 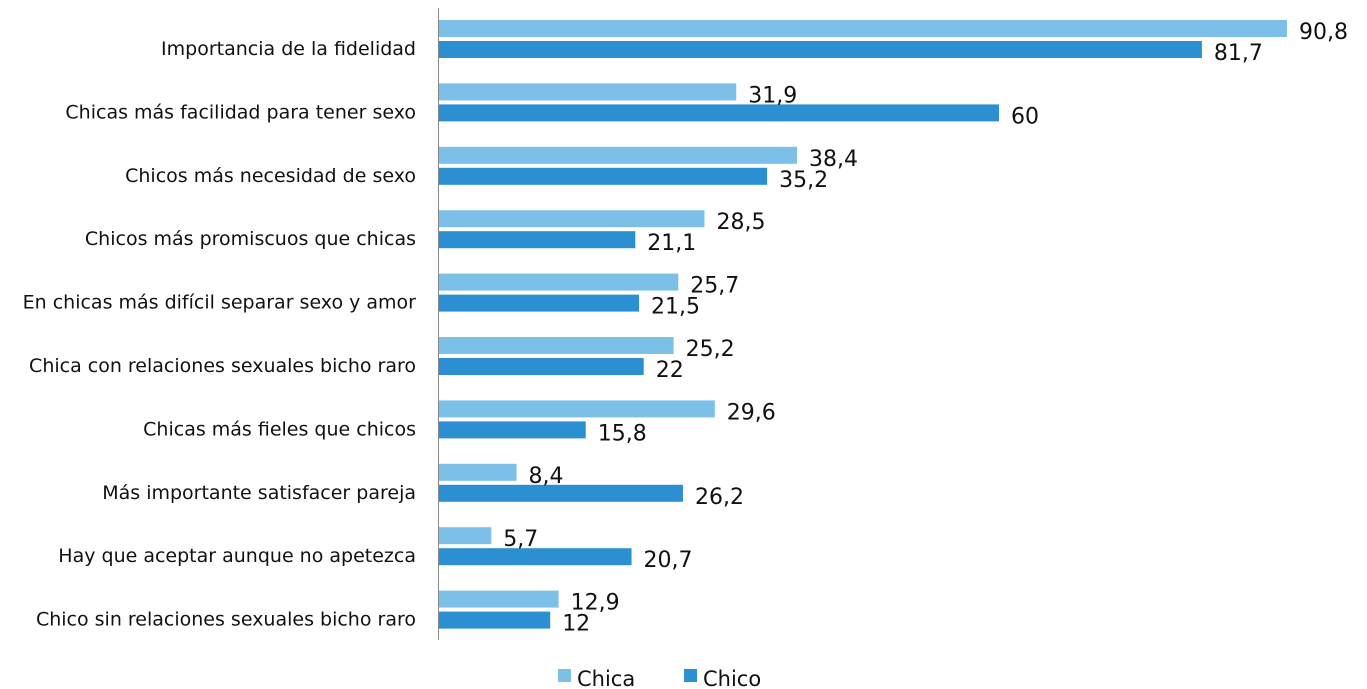 What do you see at coordinates (250, 239) in the screenshot?
I see `category-label: Chicos más promiscuos que chicas` at bounding box center [250, 239].